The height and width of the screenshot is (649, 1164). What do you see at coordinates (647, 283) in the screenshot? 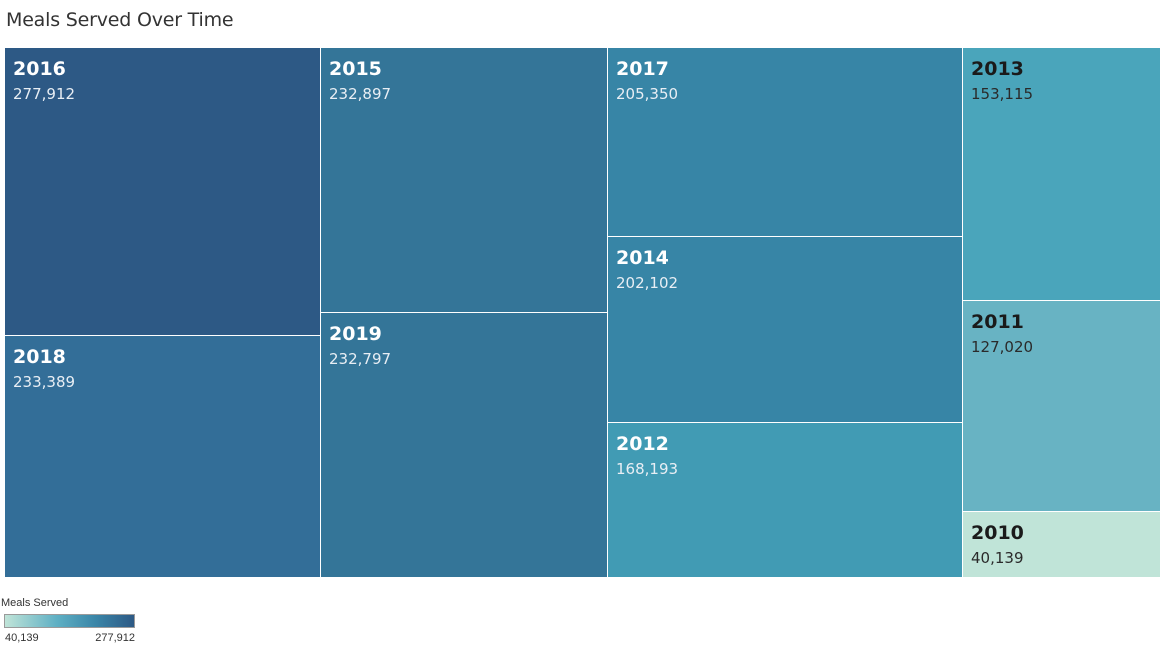
I see `treemap-cell-value: 202,102` at bounding box center [647, 283].